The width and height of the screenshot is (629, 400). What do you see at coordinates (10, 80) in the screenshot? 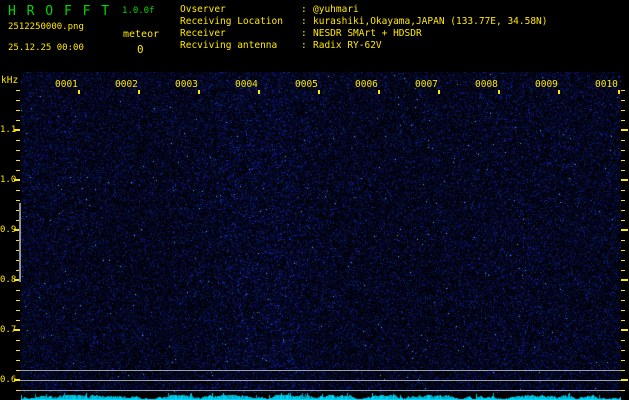
I see `freq-axis-unit: kHz` at bounding box center [10, 80].